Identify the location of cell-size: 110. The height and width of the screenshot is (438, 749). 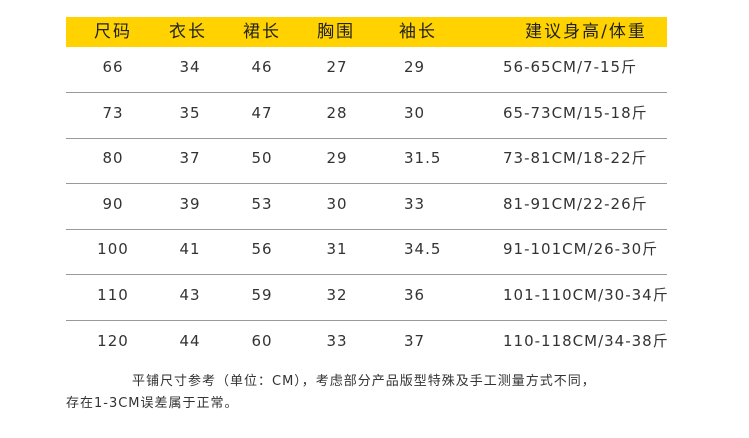
(113, 295).